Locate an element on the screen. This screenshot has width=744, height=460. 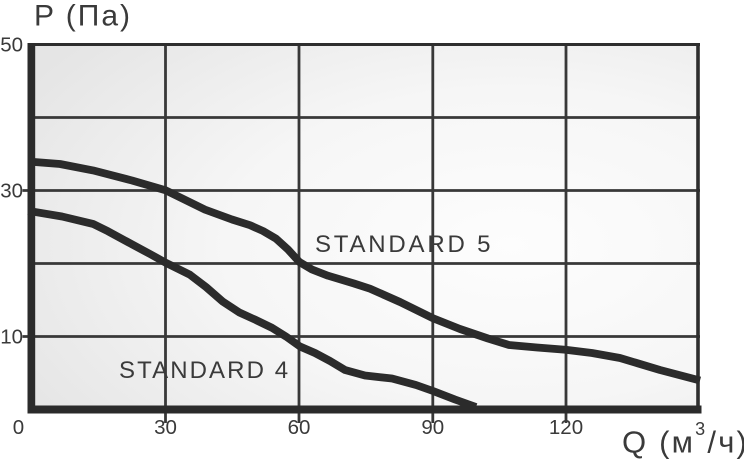
svg-text: 90 is located at coordinates (432, 427).